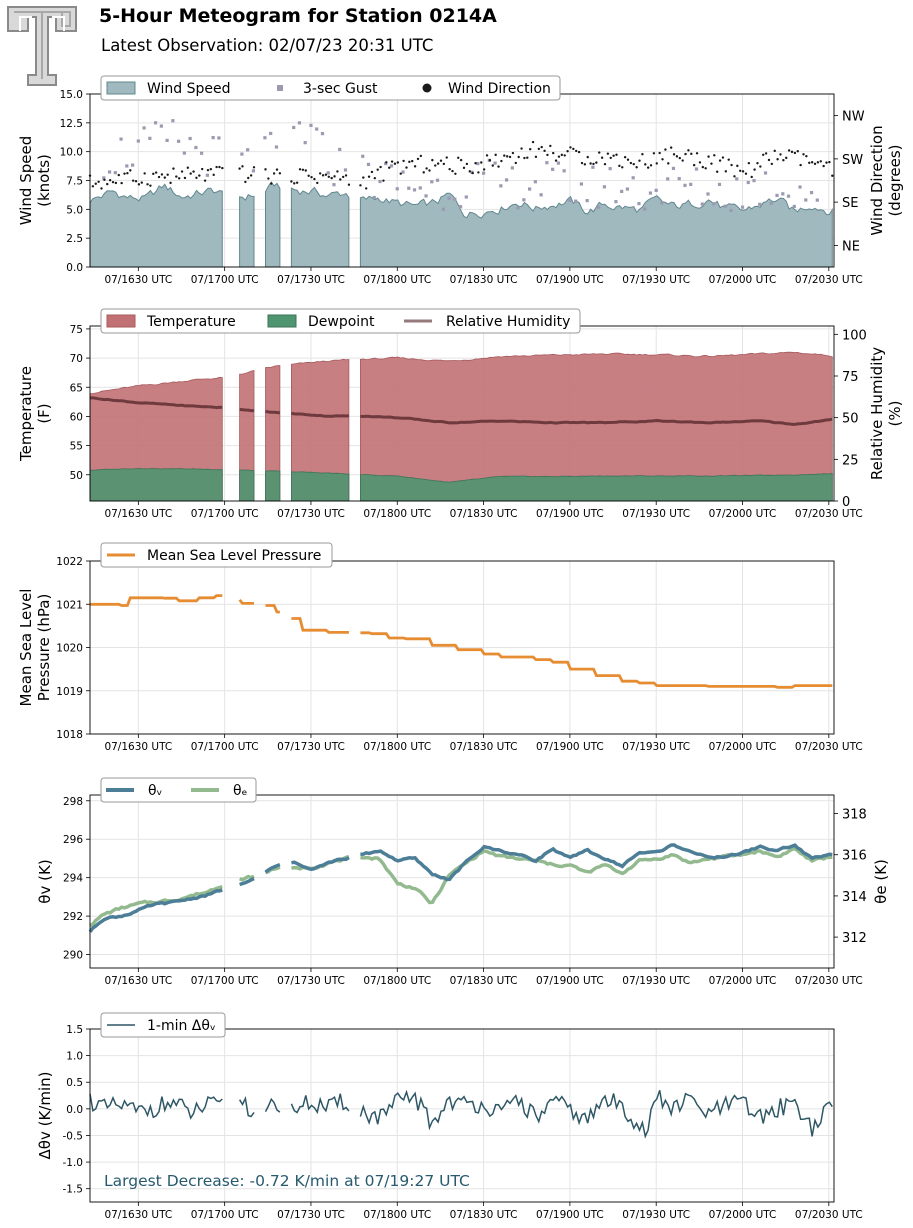 This screenshot has height=1228, width=913. Describe the element at coordinates (596, 1114) in the screenshot. I see `delta-theta-line` at that location.